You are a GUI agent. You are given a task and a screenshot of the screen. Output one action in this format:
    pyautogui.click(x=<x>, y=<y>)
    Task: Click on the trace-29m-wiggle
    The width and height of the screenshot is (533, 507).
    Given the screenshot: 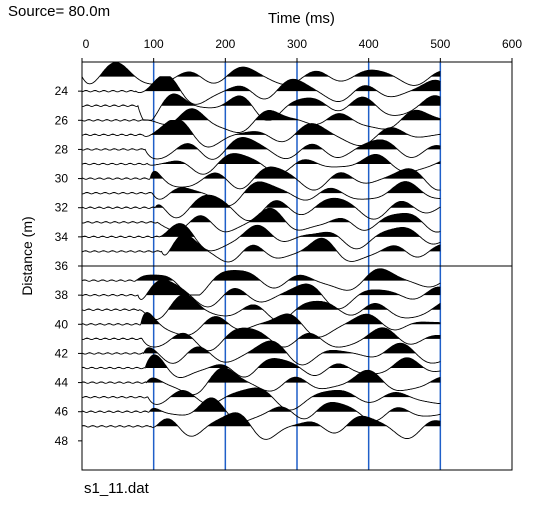 What is the action you would take?
    pyautogui.click(x=261, y=164)
    